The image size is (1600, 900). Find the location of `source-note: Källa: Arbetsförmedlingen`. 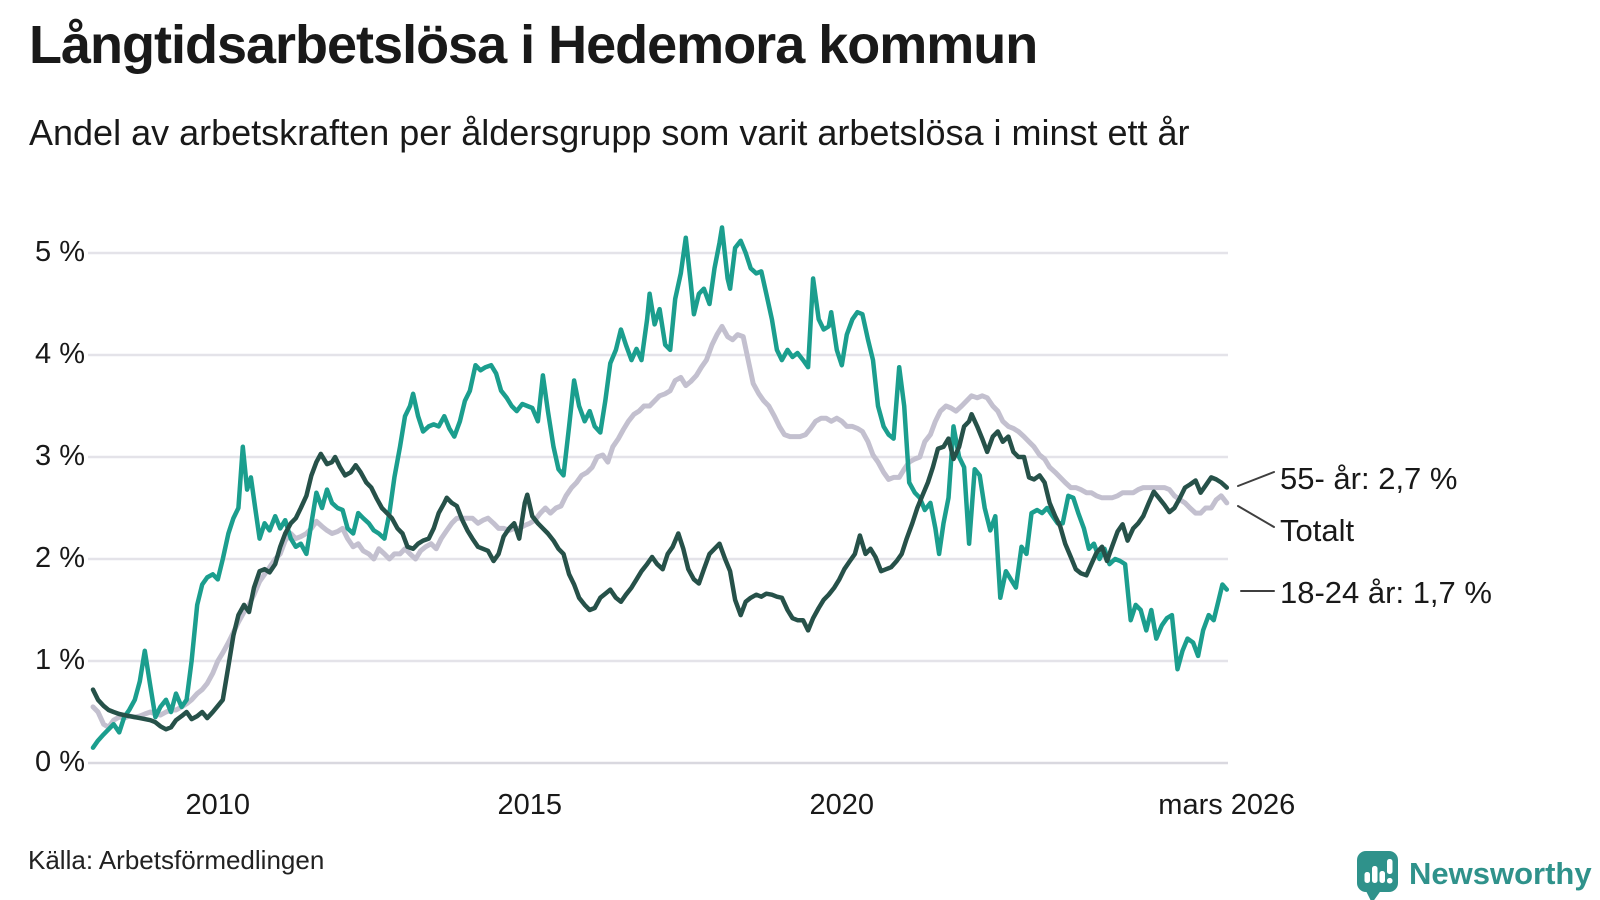

source-note: Källa: Arbetsförmedlingen is located at coordinates (176, 860).